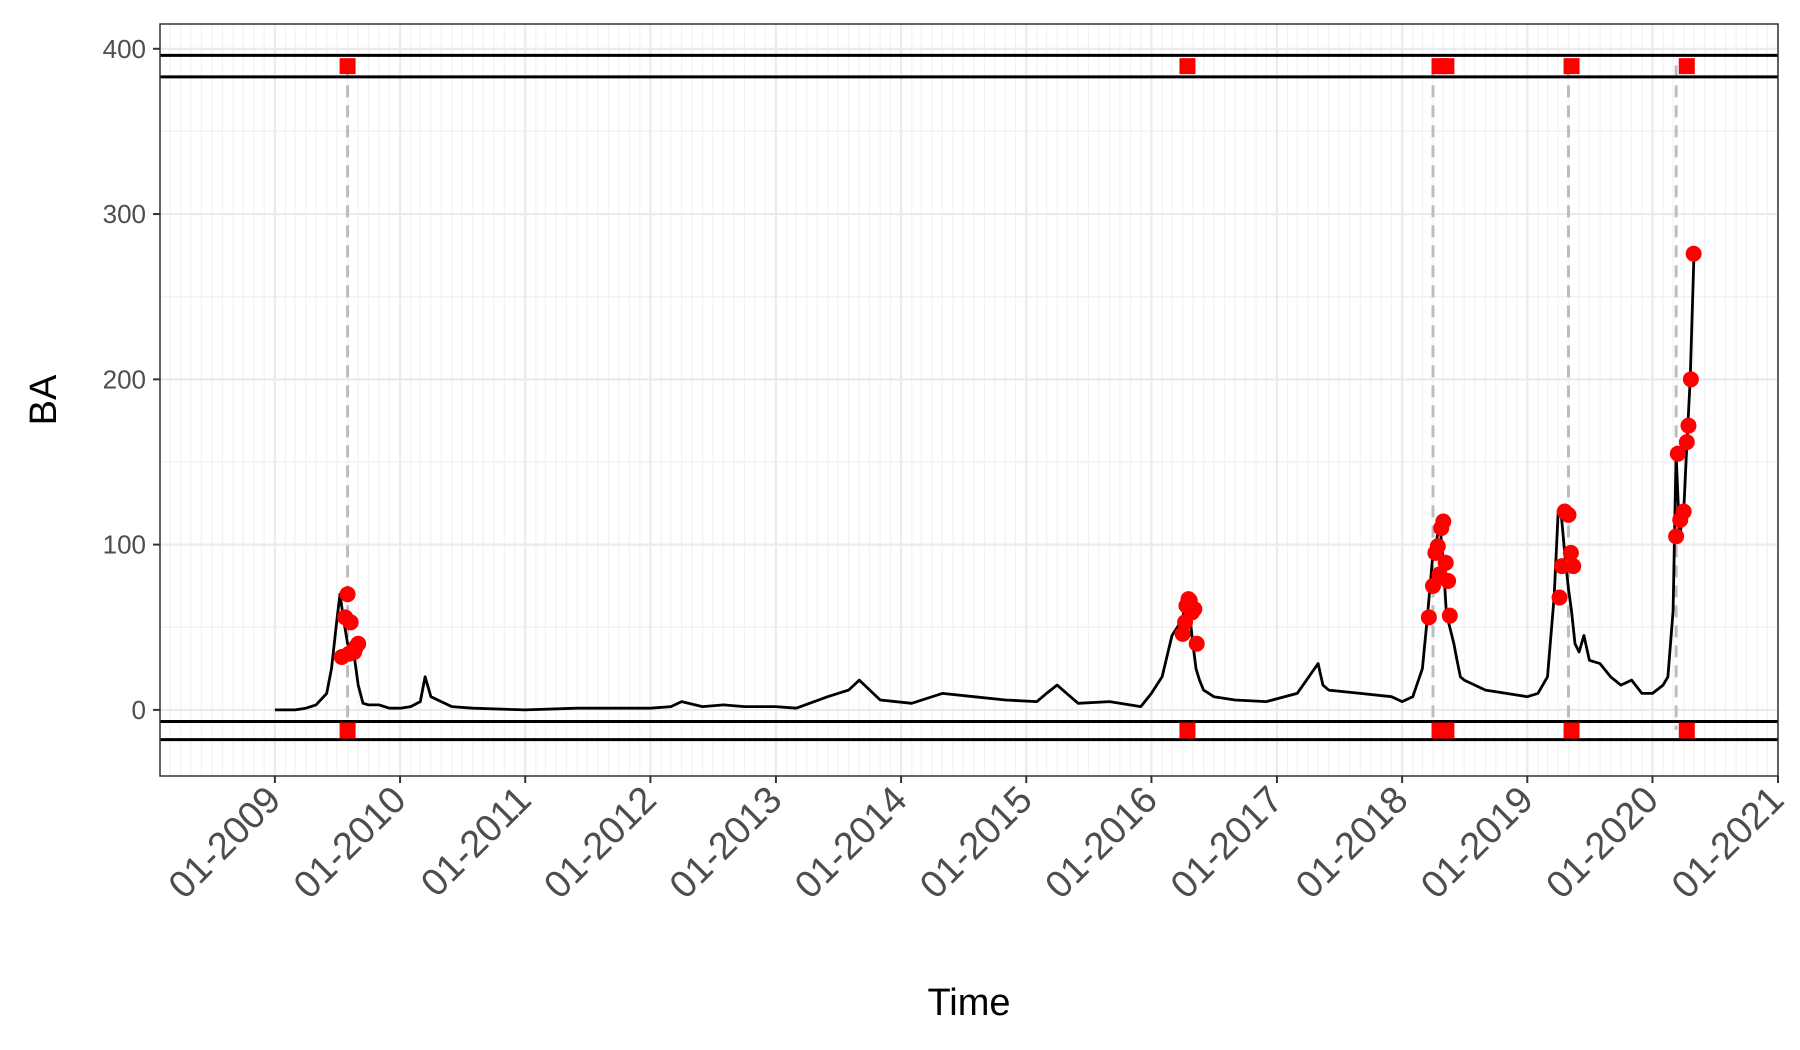 Image resolution: width=1800 pixels, height=1050 pixels. Describe the element at coordinates (139, 710) in the screenshot. I see `y-tick-label: 0` at that location.